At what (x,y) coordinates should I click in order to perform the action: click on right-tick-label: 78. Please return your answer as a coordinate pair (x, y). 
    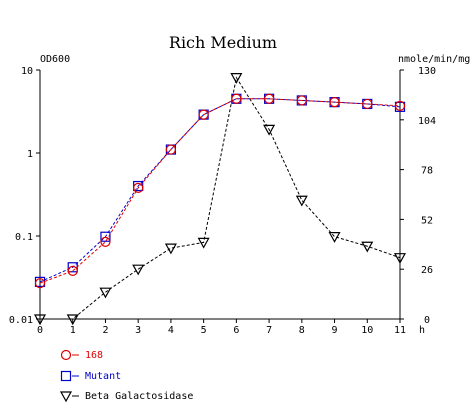
    Looking at the image, I should click on (427, 171).